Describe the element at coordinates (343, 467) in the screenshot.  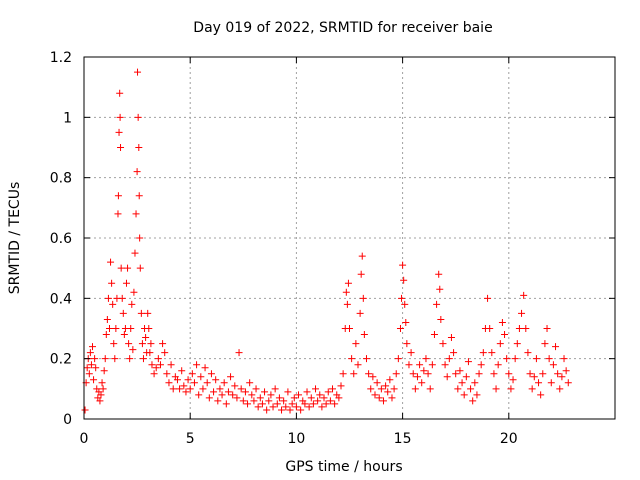
I see `x-axis-label: GPS time / hours` at that location.